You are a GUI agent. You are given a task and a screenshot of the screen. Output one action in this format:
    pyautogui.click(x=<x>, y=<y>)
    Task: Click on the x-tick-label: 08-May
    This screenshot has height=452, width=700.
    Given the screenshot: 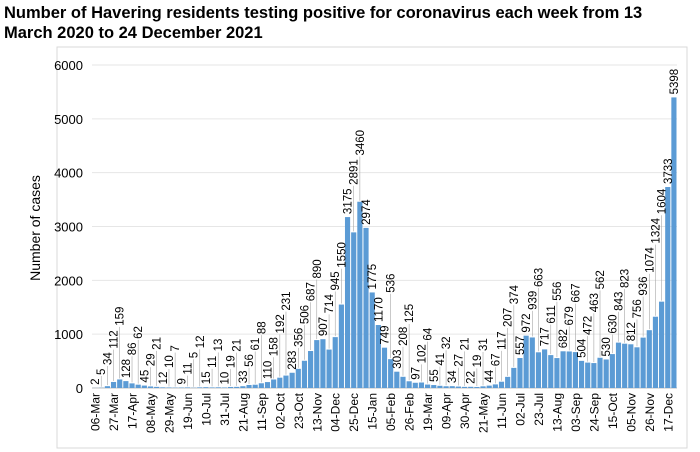 What is the action you would take?
    pyautogui.click(x=151, y=413)
    